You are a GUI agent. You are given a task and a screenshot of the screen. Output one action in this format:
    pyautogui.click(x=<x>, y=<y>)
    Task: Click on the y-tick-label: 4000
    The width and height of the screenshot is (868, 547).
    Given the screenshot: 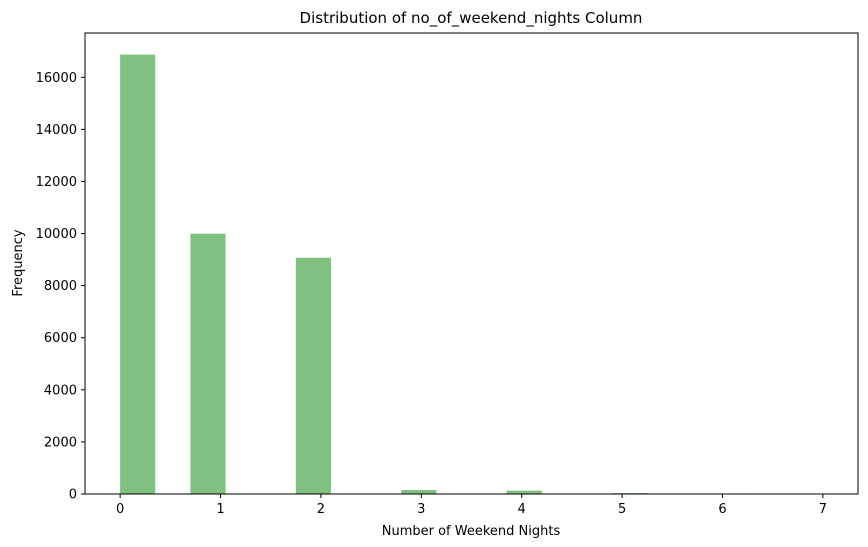 What is the action you would take?
    pyautogui.click(x=60, y=390)
    